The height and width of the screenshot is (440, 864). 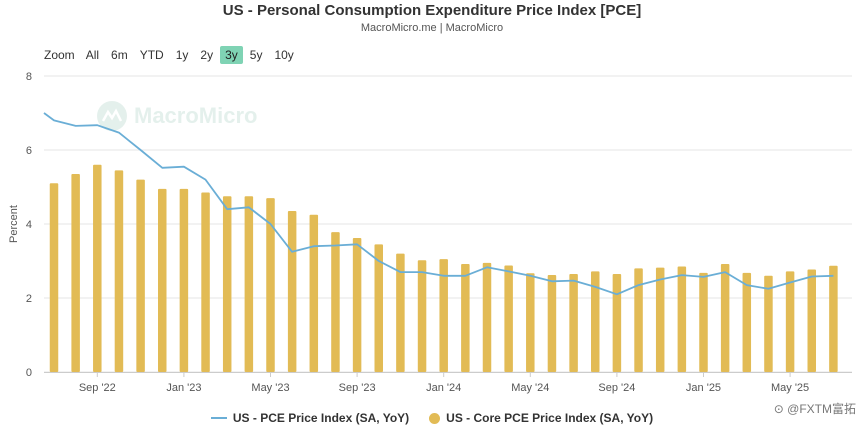 I want to click on macromicro-logo-icon, so click(x=112, y=116).